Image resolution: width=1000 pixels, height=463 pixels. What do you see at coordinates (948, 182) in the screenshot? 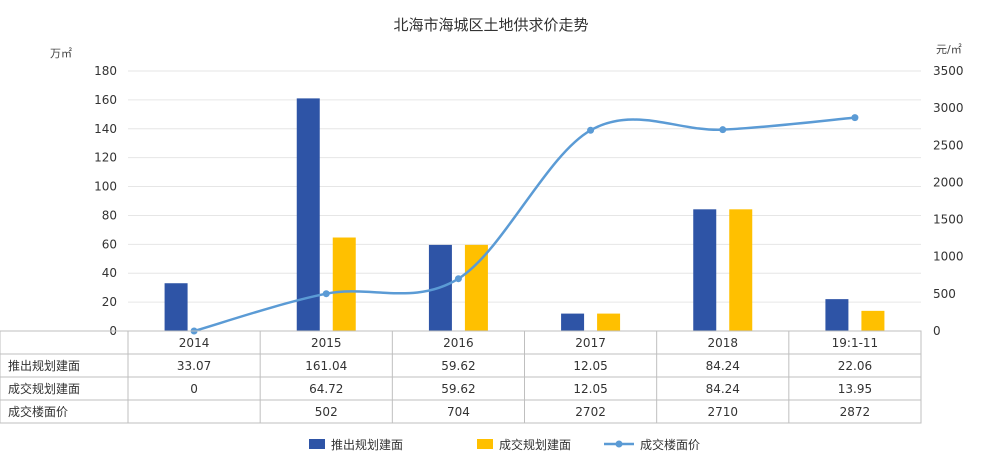
I see `right-tick-label: 2000` at bounding box center [948, 182].